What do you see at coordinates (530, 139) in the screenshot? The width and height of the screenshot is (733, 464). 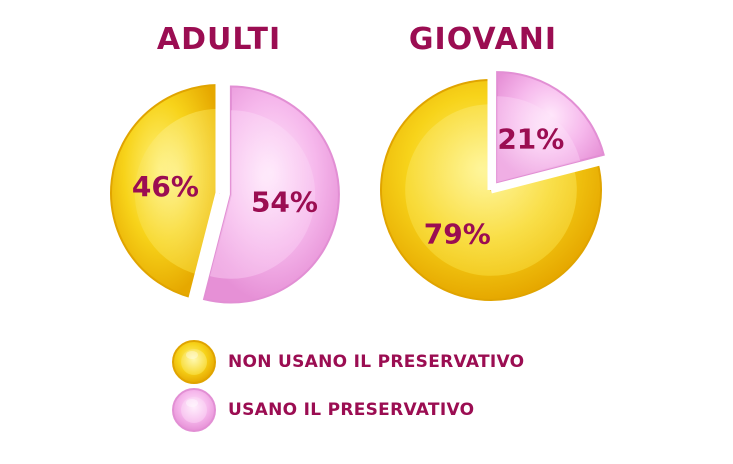 I see `pie-label-usano: 21%` at bounding box center [530, 139].